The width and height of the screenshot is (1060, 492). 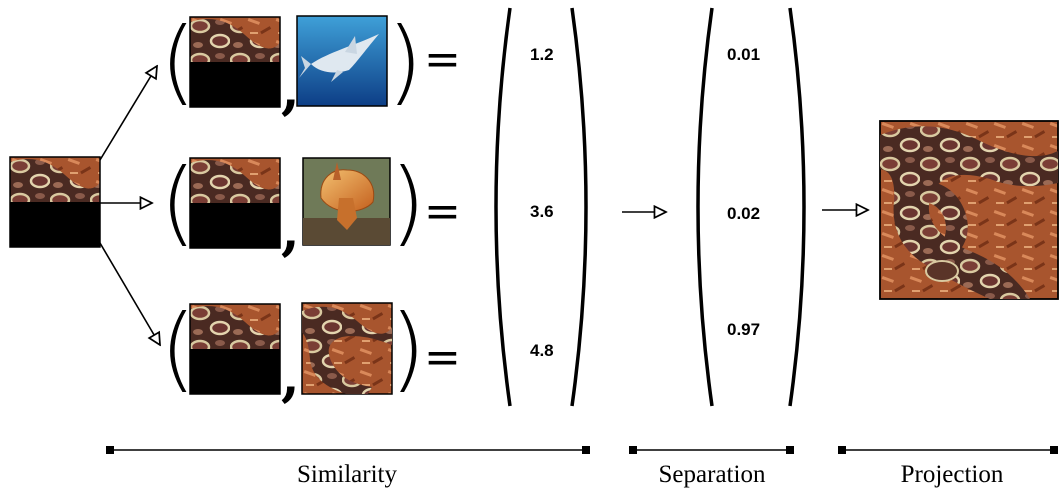 What do you see at coordinates (743, 54) in the screenshot?
I see `separation-value-1: 0.01` at bounding box center [743, 54].